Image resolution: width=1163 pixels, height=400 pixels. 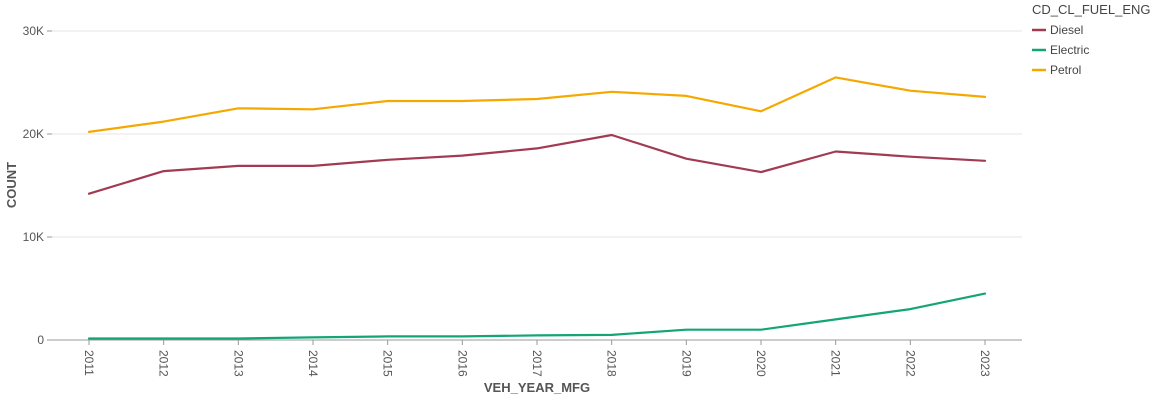 What do you see at coordinates (89, 363) in the screenshot?
I see `x-tick-label: 2011` at bounding box center [89, 363].